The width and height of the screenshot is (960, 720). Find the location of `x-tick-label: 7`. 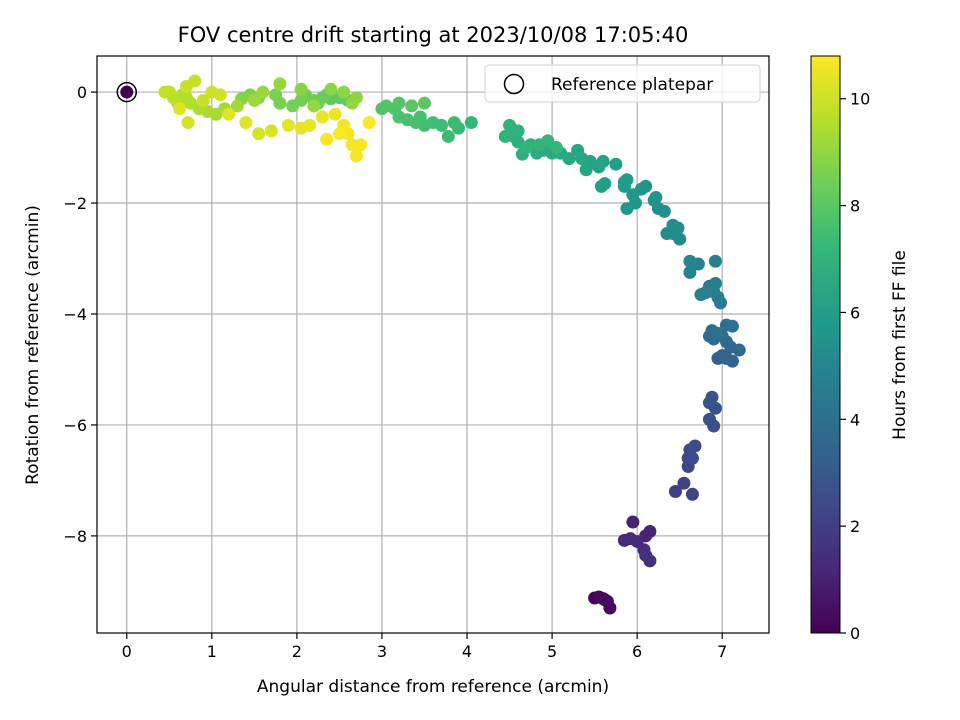

x-tick-label: 7 is located at coordinates (722, 651).